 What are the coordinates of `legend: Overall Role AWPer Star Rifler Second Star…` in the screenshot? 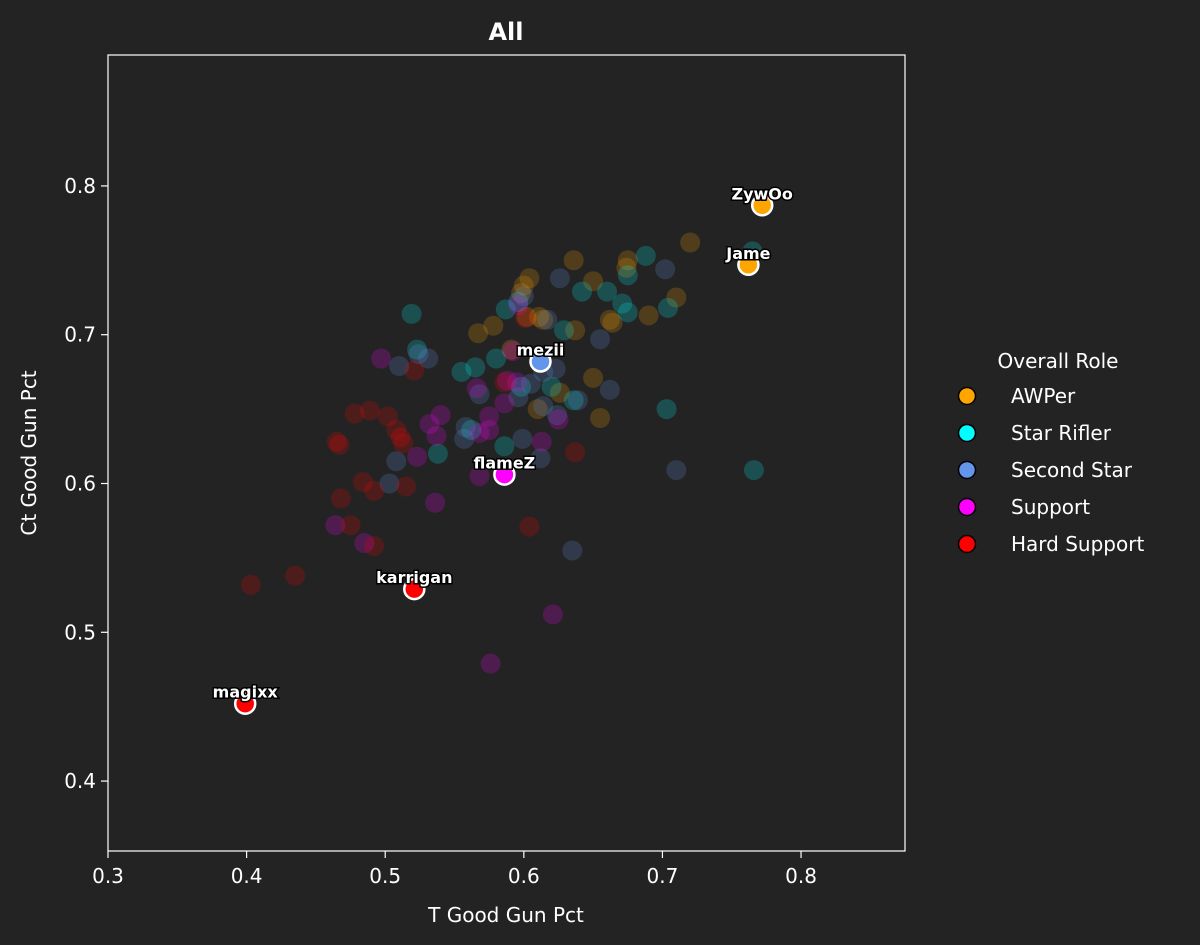 It's located at (1050, 452).